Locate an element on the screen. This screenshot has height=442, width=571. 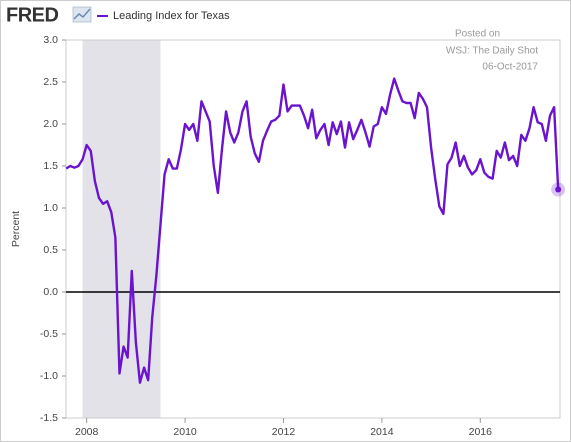
y-tick-label: 2.5 is located at coordinates (50, 82).